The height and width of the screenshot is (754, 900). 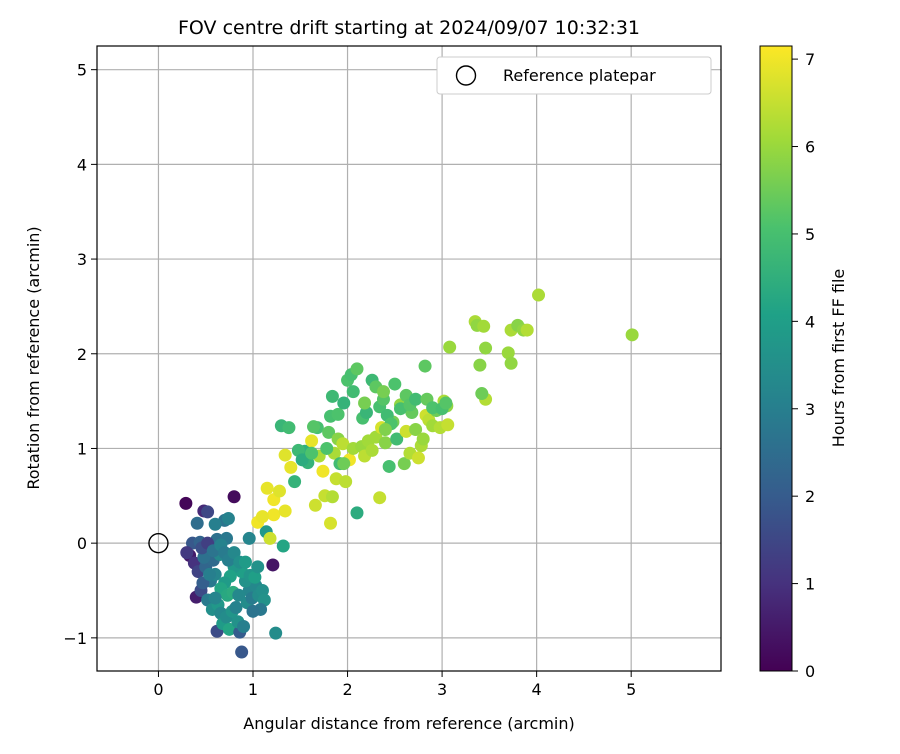 I want to click on y-tick-label: 0, so click(x=82, y=543).